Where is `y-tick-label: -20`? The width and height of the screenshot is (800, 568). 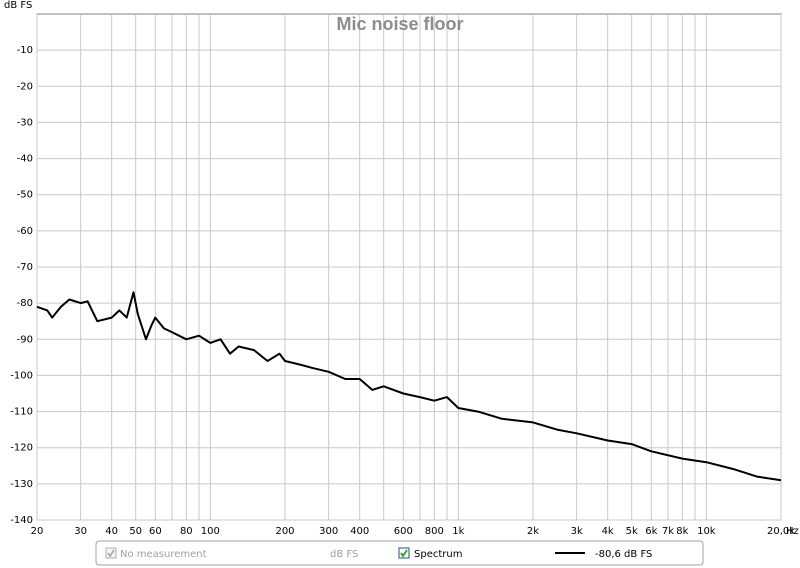 y-tick-label: -20 is located at coordinates (25, 86).